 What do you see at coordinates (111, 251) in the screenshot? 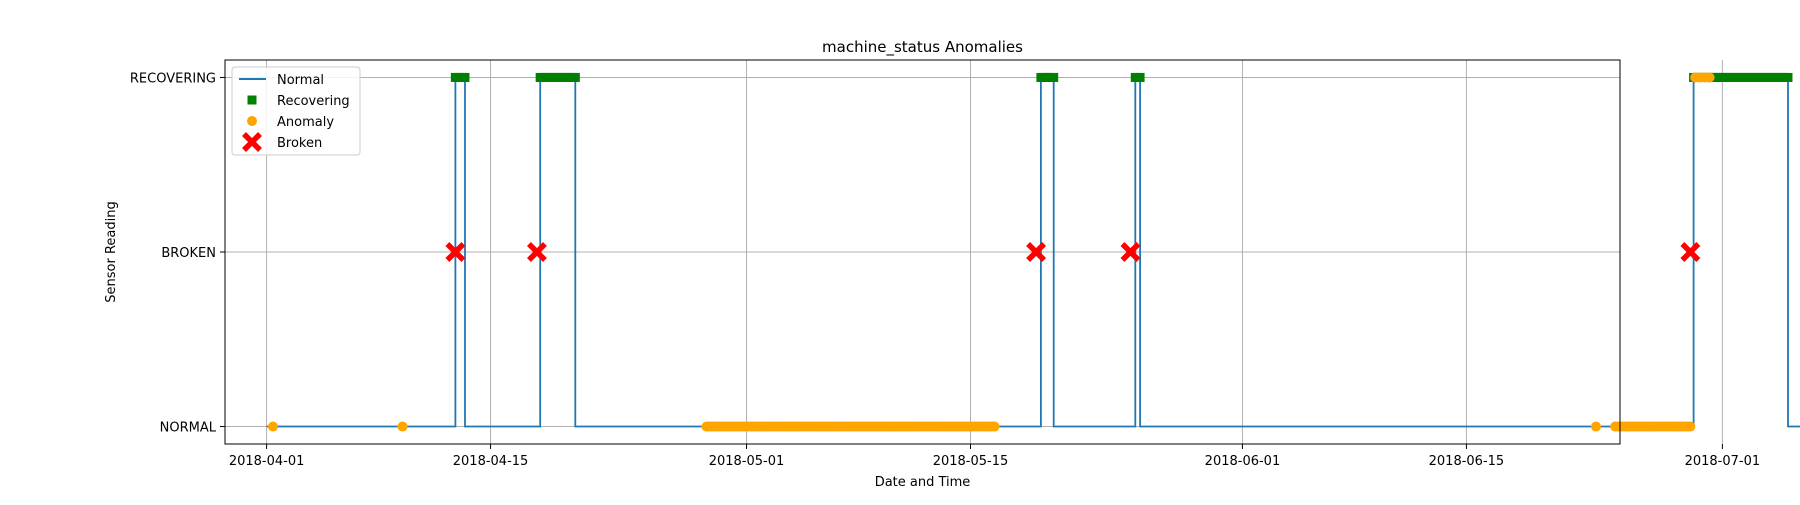
I see `y-axis-label: Sensor Reading` at bounding box center [111, 251].